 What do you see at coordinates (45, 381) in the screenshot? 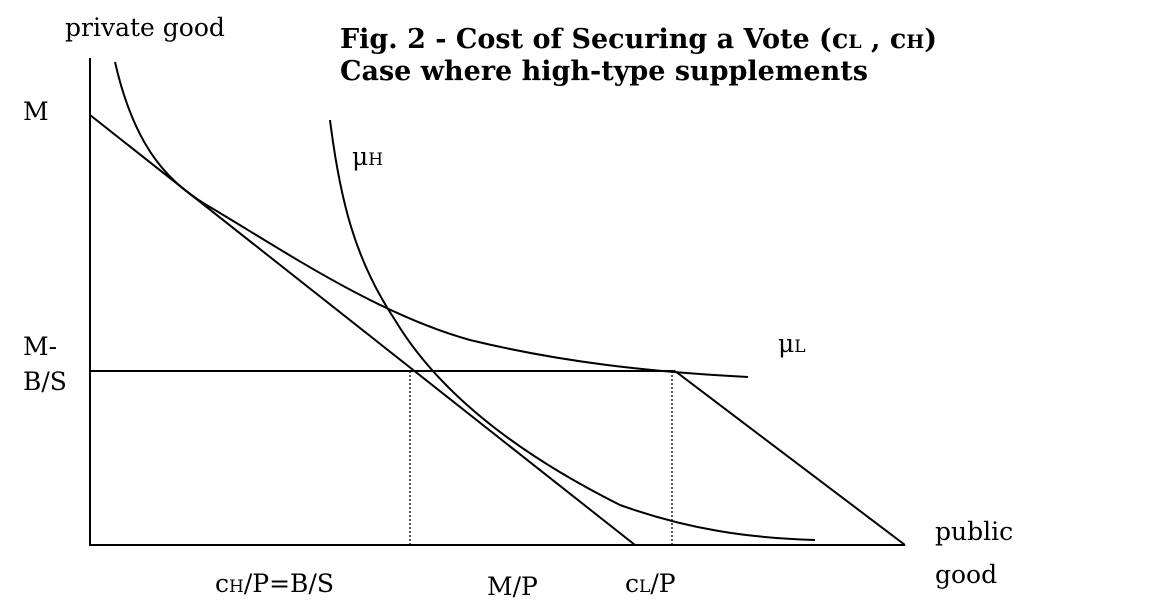
I see `y-label-m-bs: B/S` at bounding box center [45, 381].